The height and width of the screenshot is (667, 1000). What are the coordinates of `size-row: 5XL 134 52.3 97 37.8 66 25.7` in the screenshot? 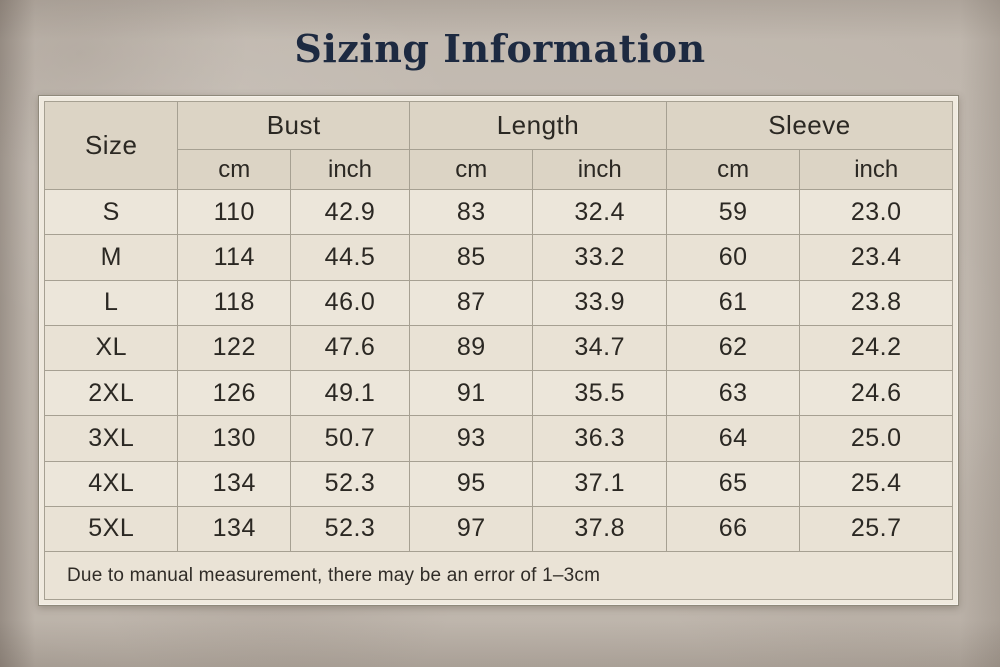 It's located at (498, 529).